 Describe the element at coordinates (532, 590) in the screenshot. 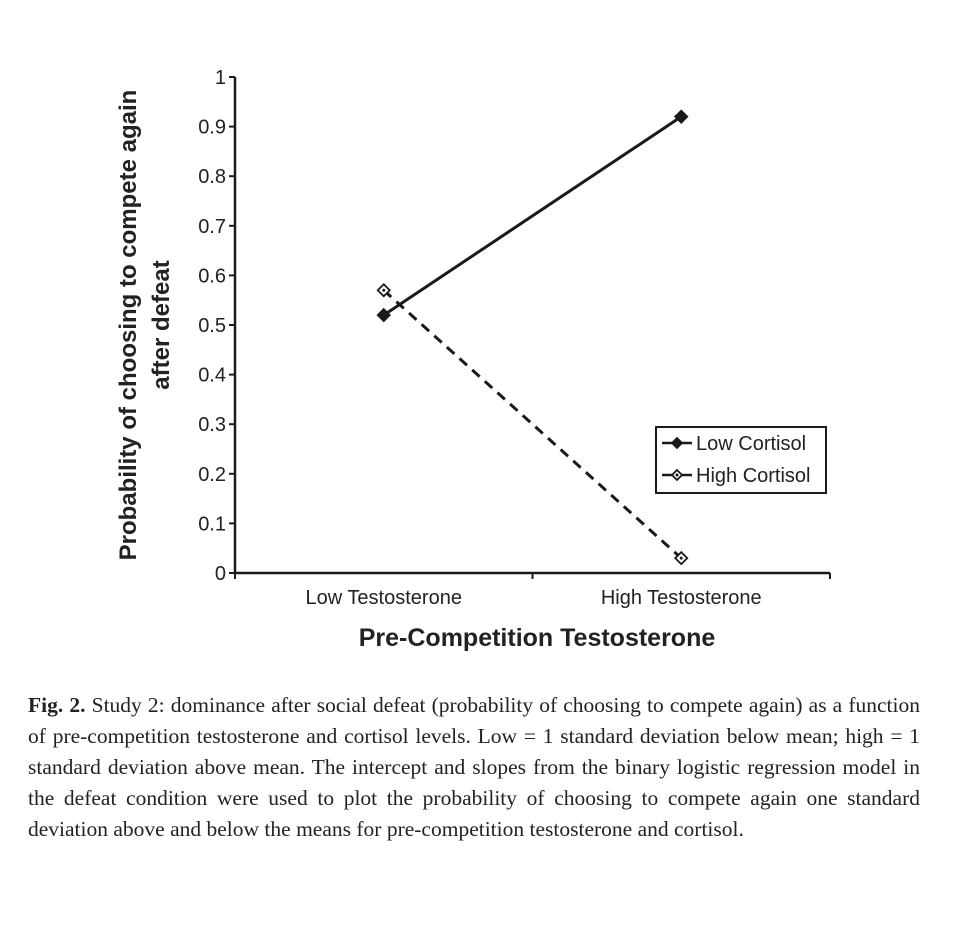

I see `x-axis: Low Testosterone High Testosterone` at that location.